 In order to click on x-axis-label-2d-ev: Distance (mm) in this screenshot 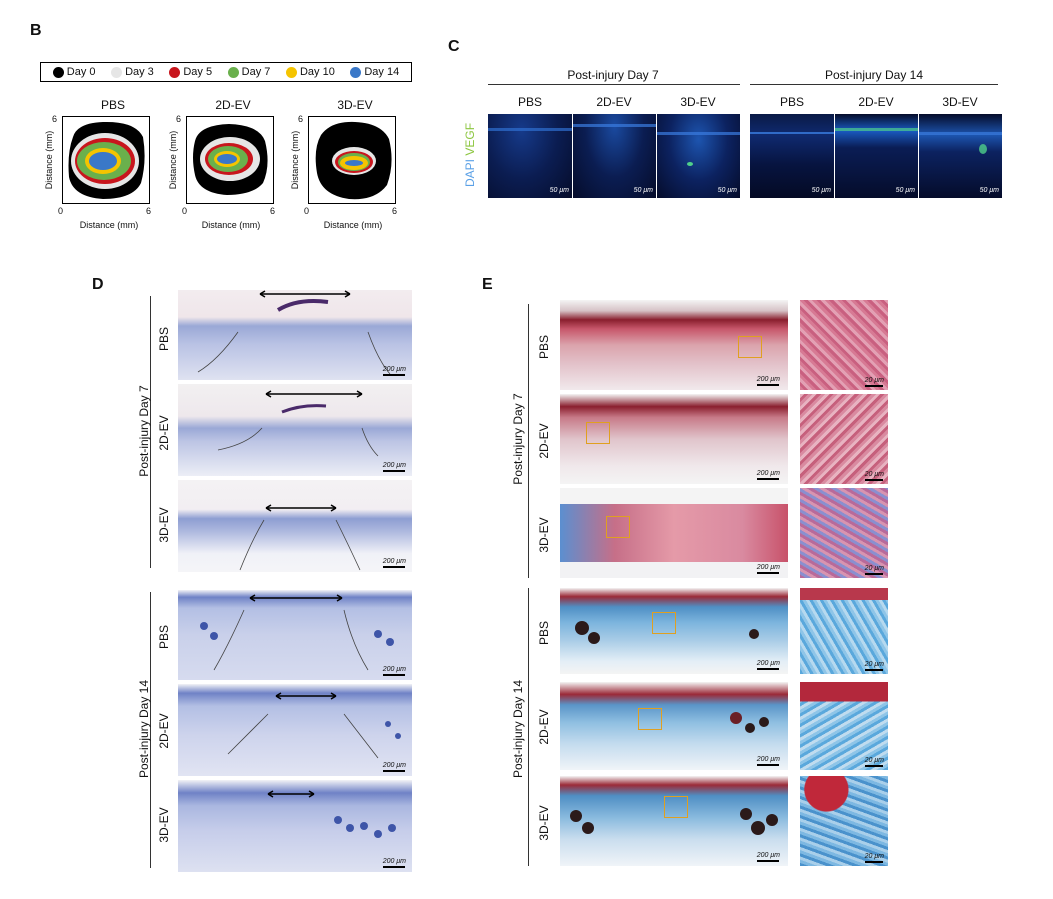, I will do `click(231, 225)`.